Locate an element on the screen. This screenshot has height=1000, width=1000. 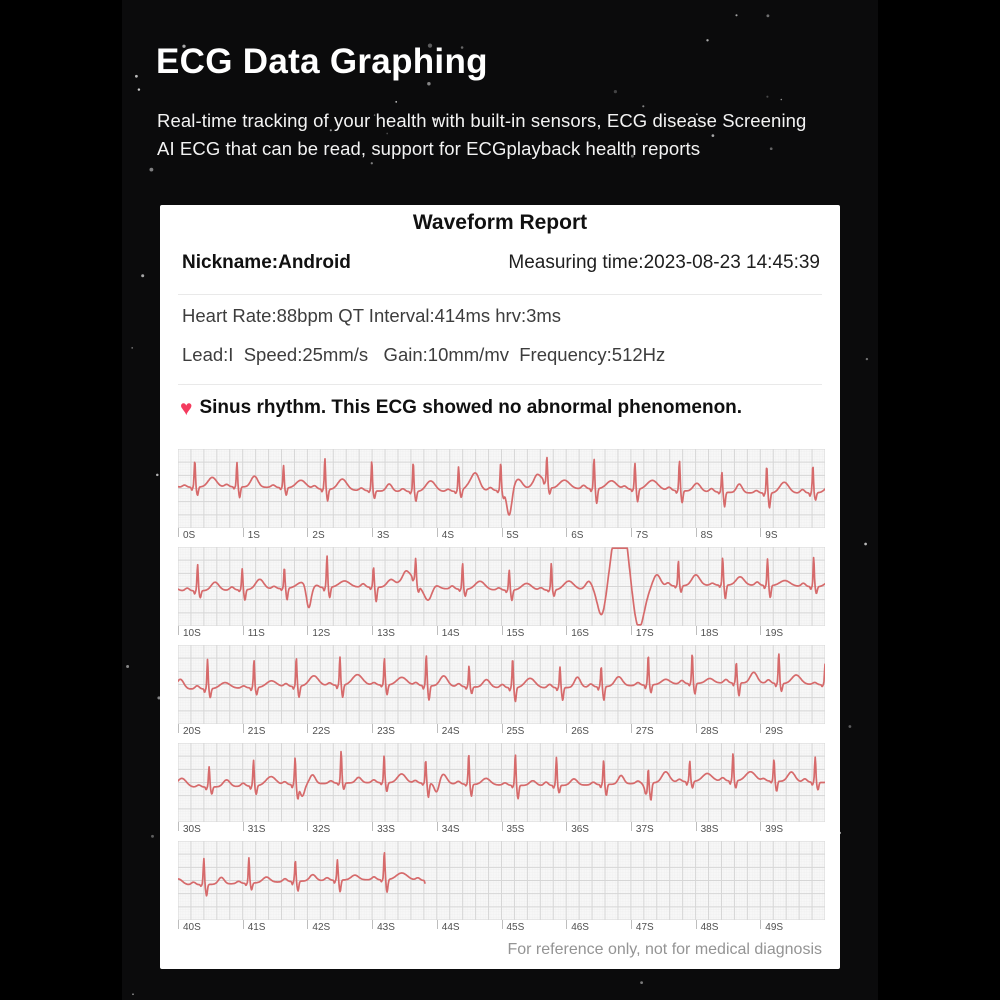
time-tick: 1S is located at coordinates (251, 536).